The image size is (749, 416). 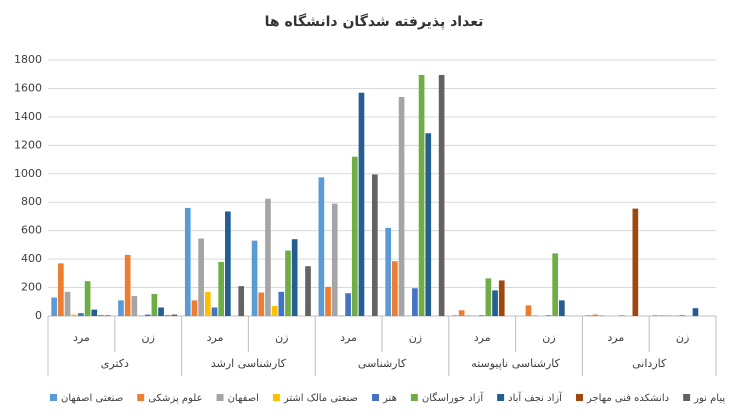 What do you see at coordinates (115, 363) in the screenshot?
I see `group-label: دکتری` at bounding box center [115, 363].